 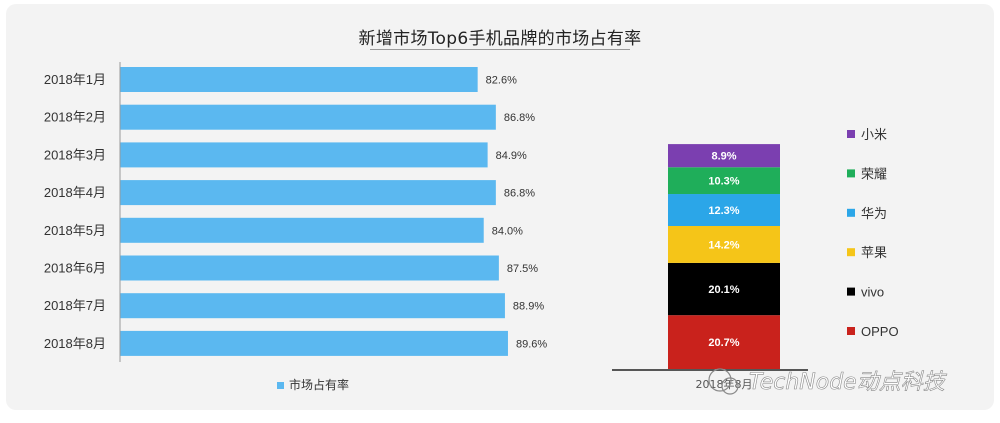 What do you see at coordinates (75, 268) in the screenshot?
I see `category-label: 2018年6月` at bounding box center [75, 268].